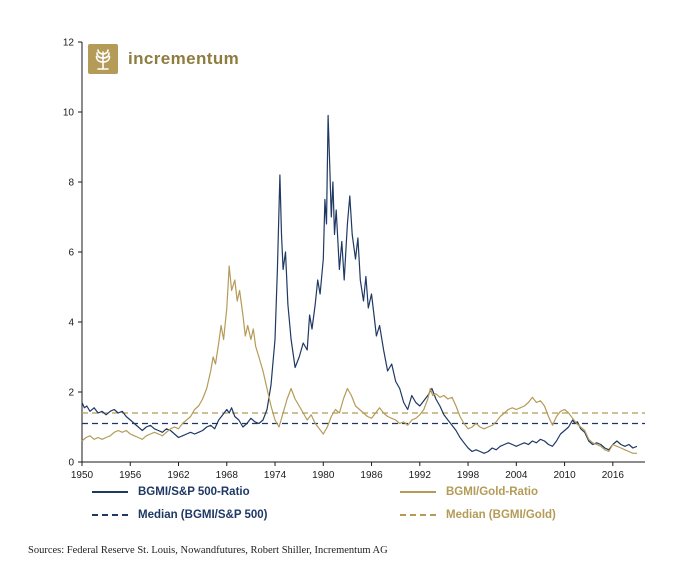 The height and width of the screenshot is (570, 674). Describe the element at coordinates (516, 474) in the screenshot. I see `x-tick-label: 2004` at that location.